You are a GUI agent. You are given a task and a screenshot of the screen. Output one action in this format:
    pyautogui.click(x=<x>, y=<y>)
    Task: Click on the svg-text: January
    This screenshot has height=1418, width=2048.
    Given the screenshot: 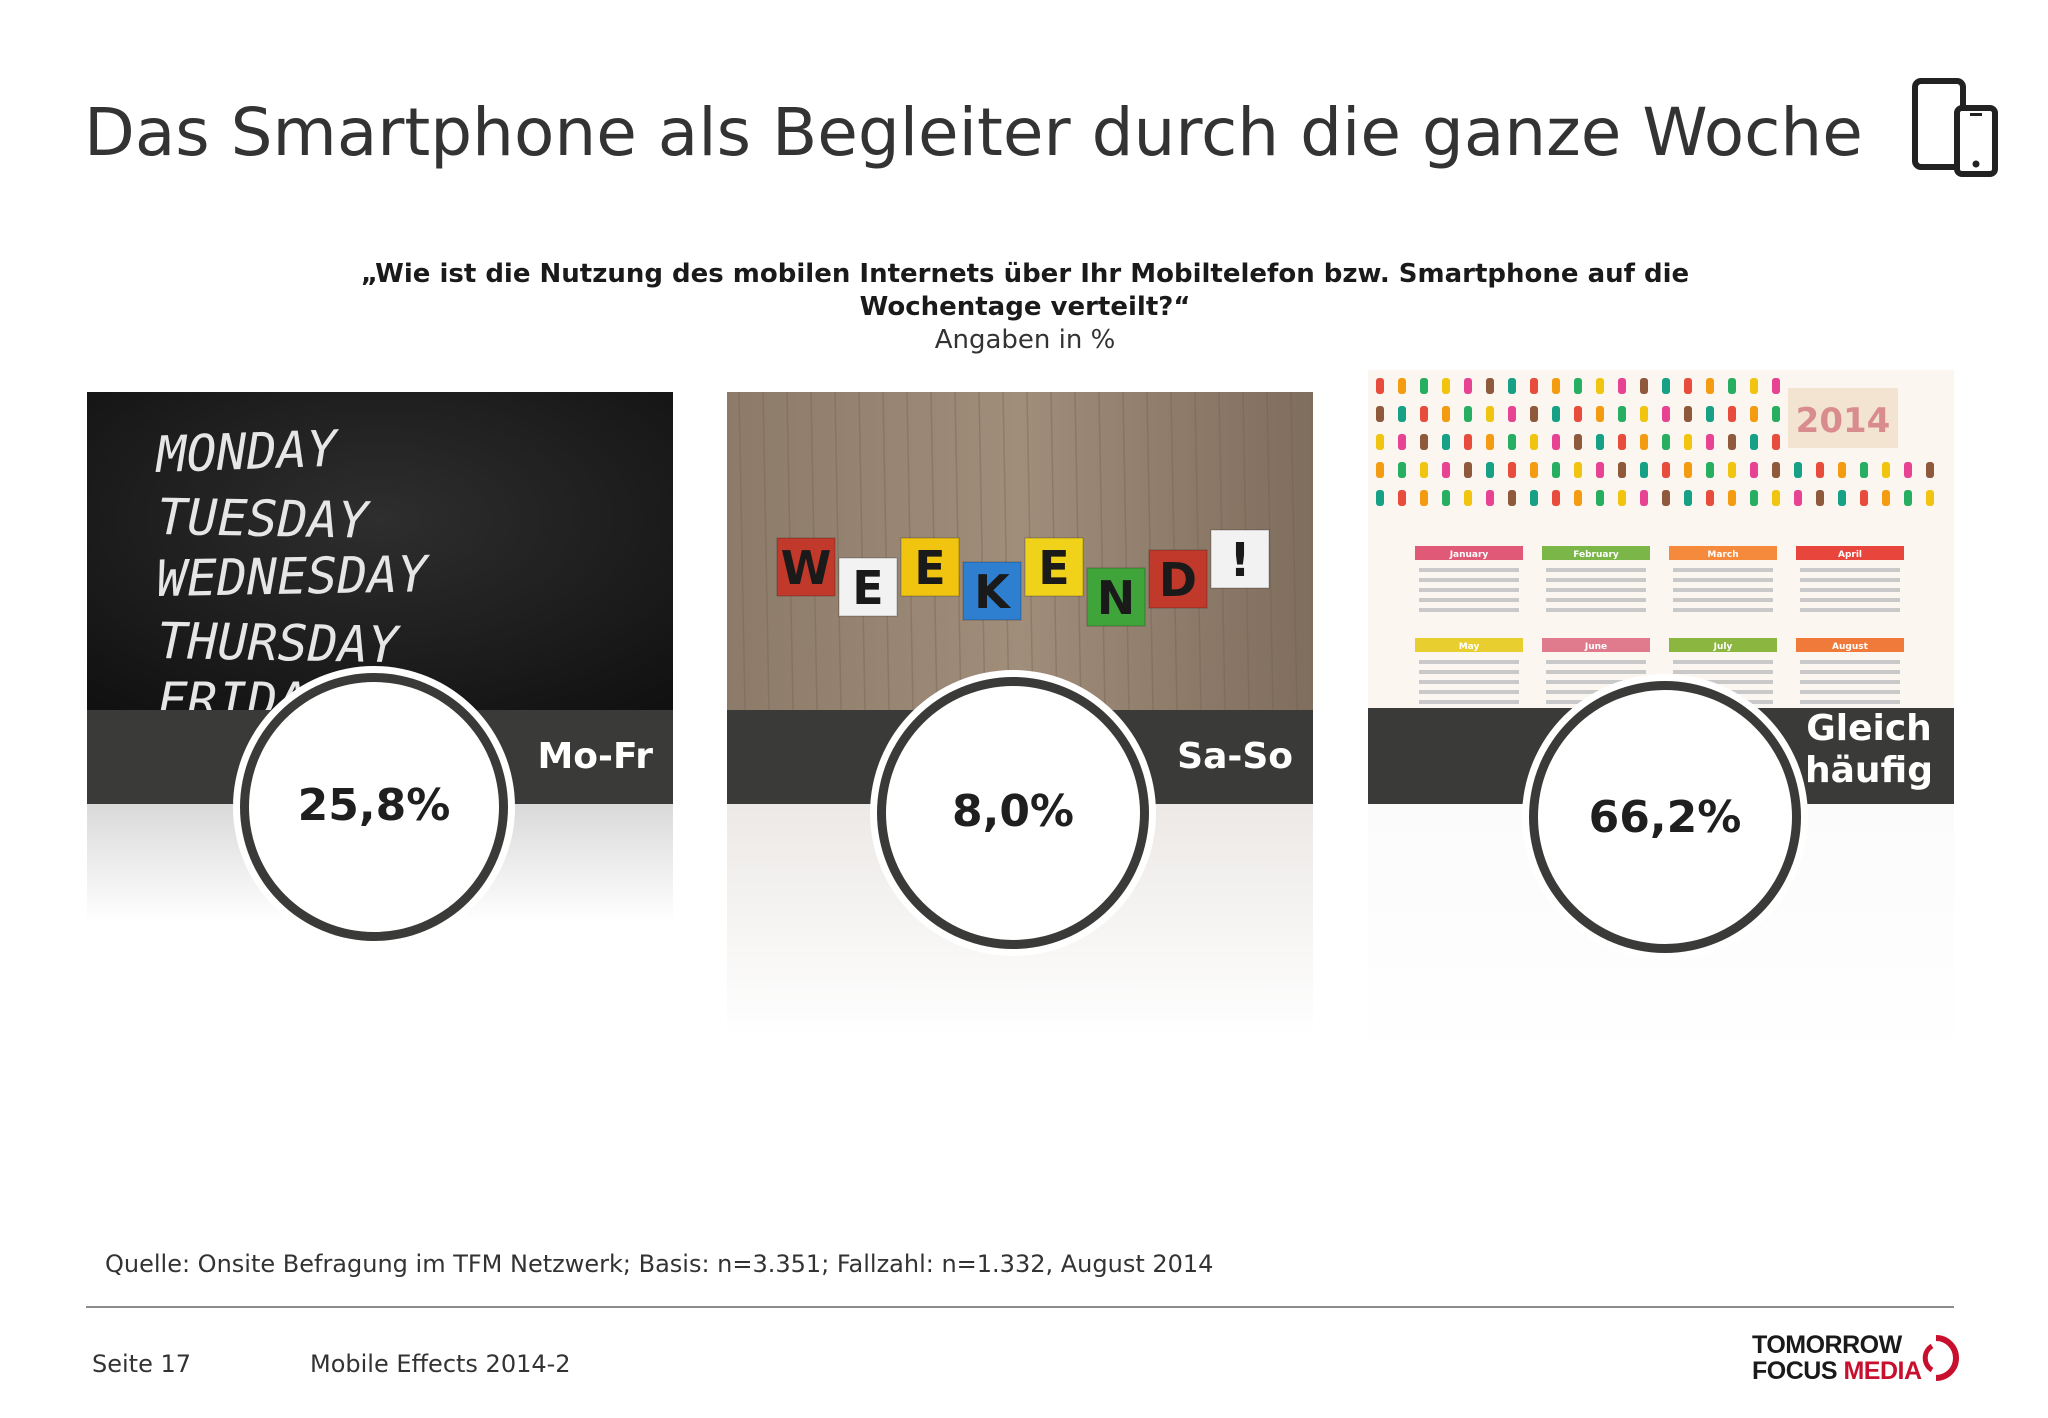 What is the action you would take?
    pyautogui.click(x=1469, y=555)
    